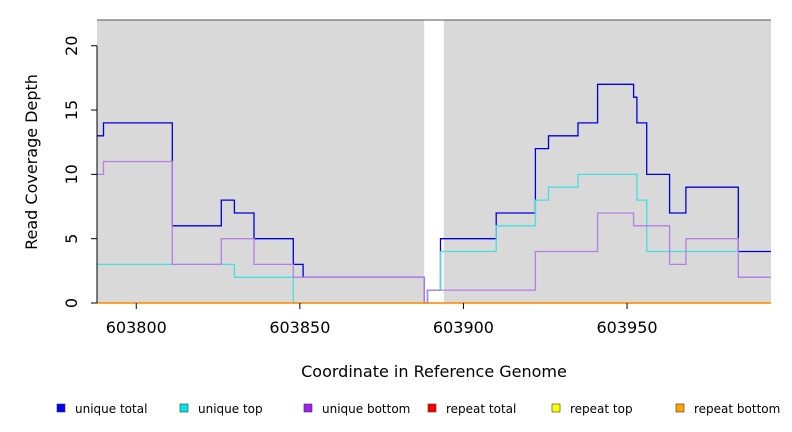 The image size is (792, 432). What do you see at coordinates (680, 408) in the screenshot?
I see `legend-swatch-repeat-bottom` at bounding box center [680, 408].